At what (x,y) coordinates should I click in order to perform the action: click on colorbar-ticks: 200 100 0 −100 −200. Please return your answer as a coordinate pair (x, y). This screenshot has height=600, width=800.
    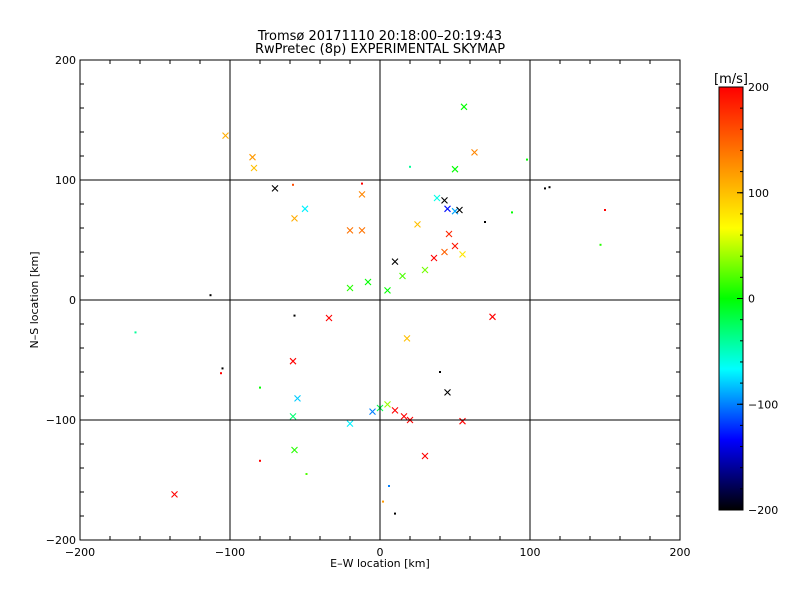
    Looking at the image, I should click on (757, 299).